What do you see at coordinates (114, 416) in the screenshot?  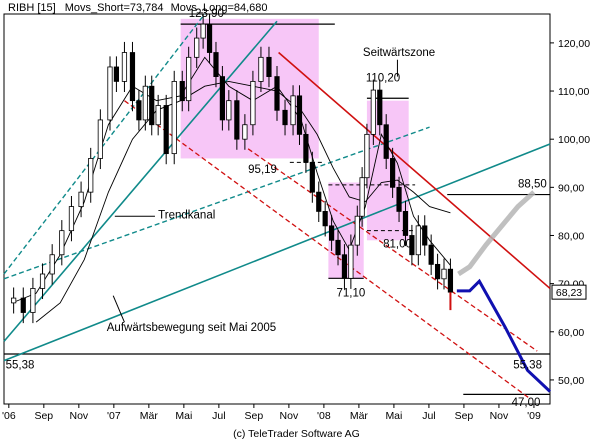 I see `x-tick-label: '07` at bounding box center [114, 416].